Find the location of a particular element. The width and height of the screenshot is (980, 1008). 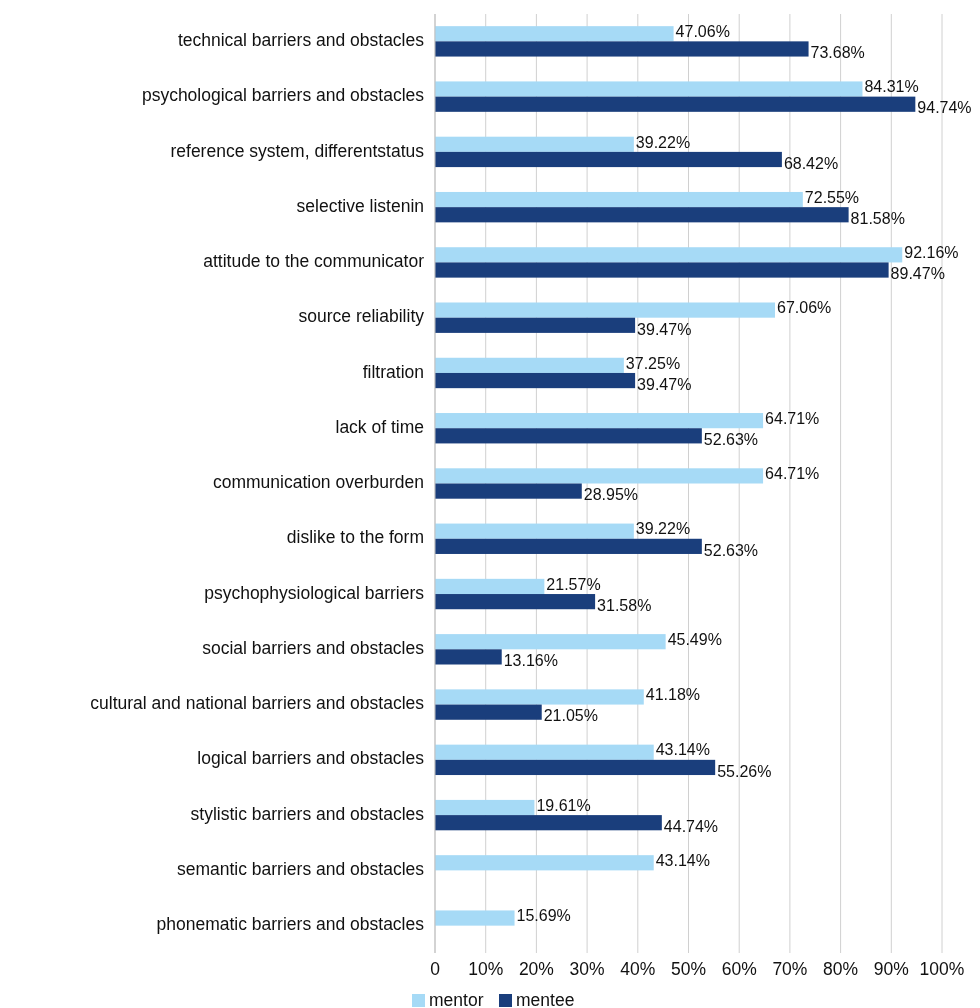

data-label: 44.74% is located at coordinates (691, 826).